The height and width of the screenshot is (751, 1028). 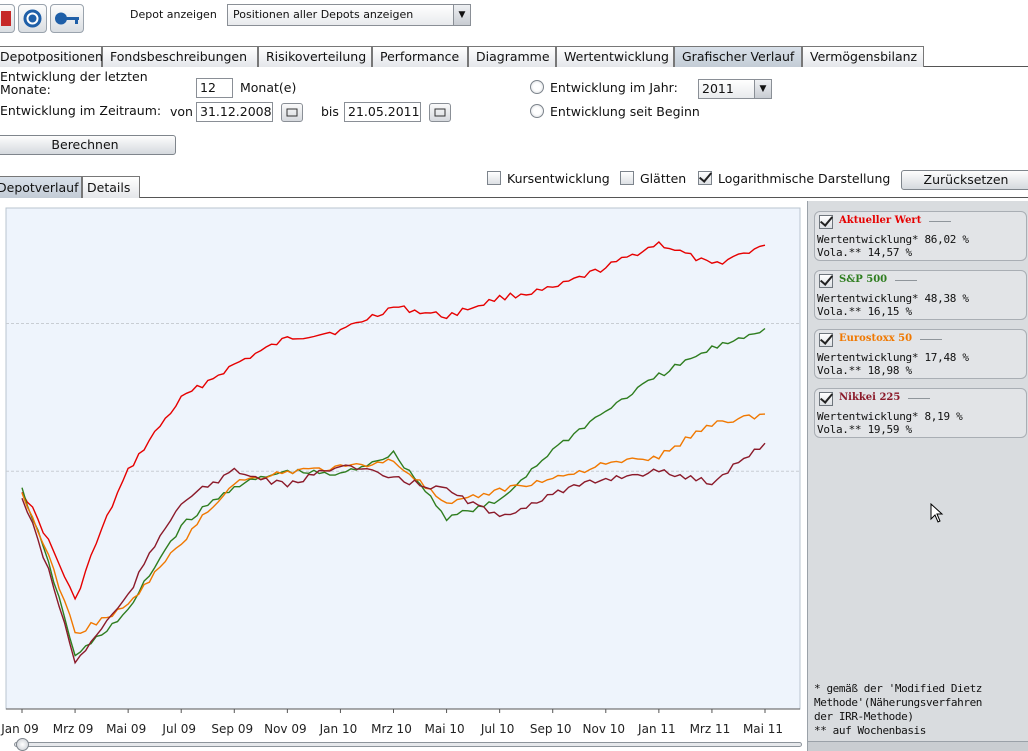 What do you see at coordinates (494, 178) in the screenshot?
I see `kurs-checkbox` at bounding box center [494, 178].